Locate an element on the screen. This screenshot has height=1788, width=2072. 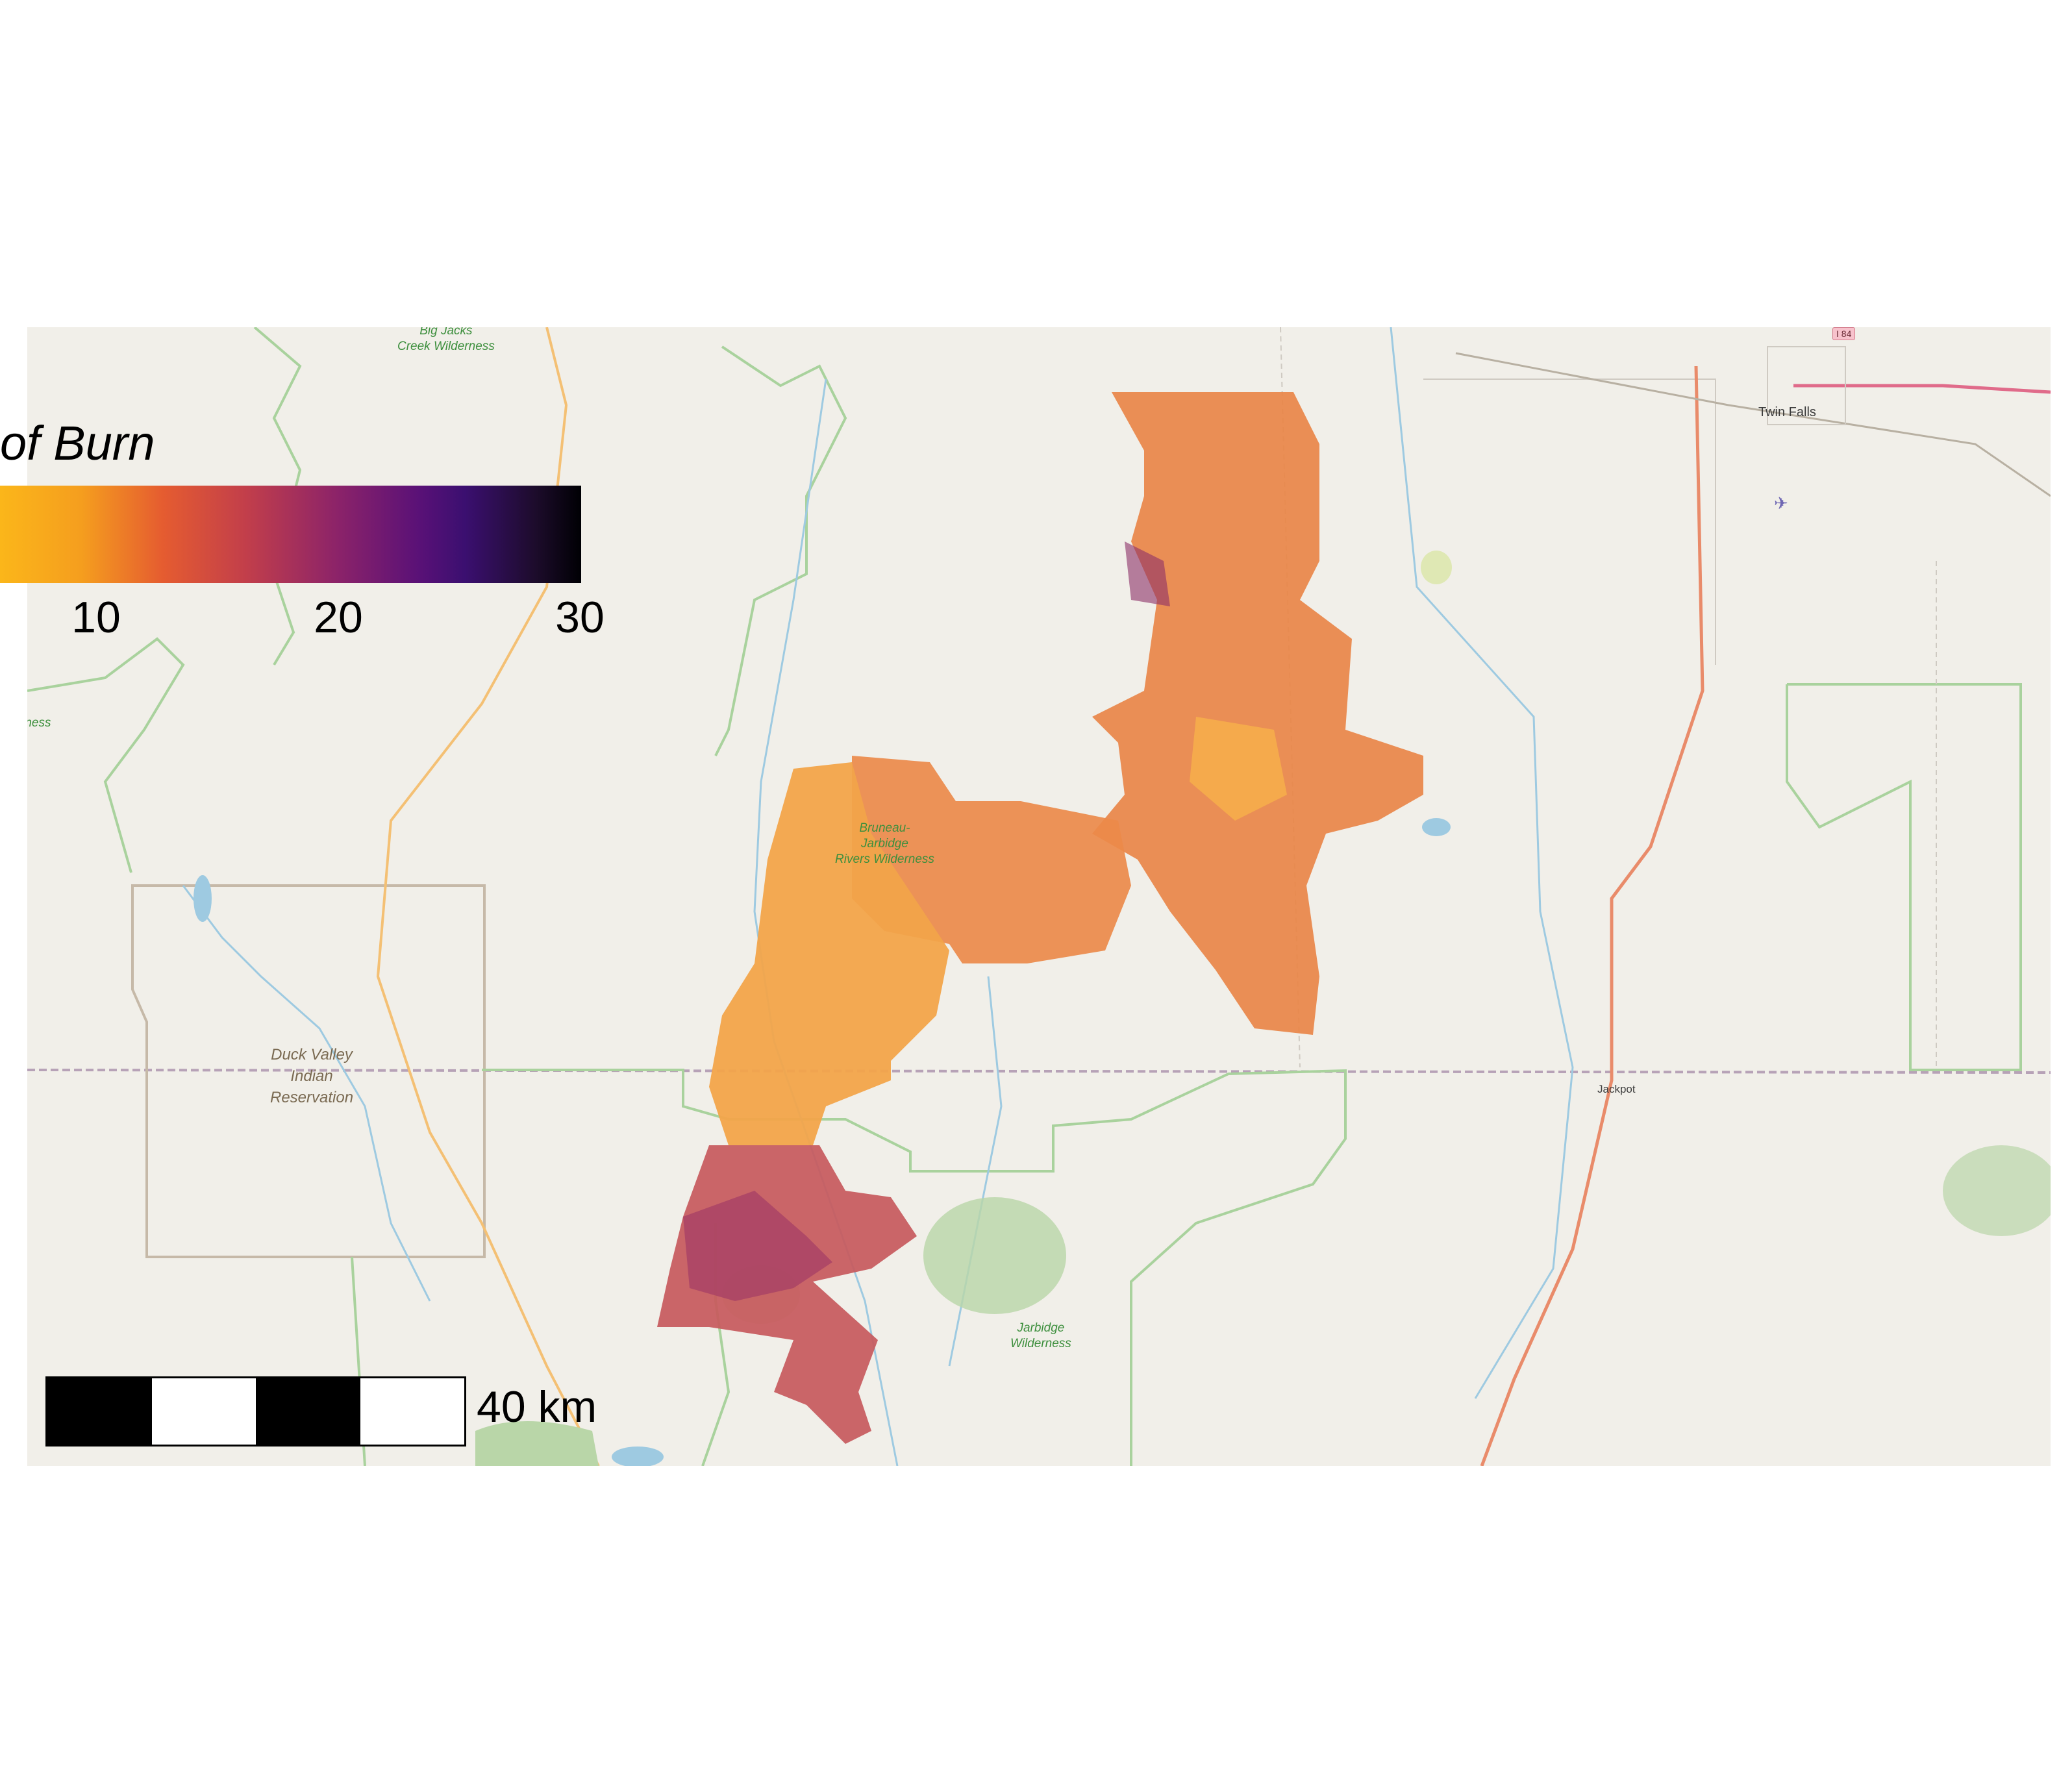
label-twin-falls: Twin Falls is located at coordinates (1787, 412).